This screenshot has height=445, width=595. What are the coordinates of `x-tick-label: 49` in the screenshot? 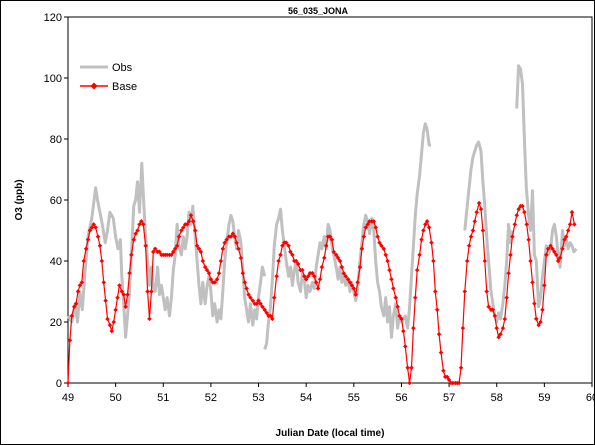 It's located at (68, 398).